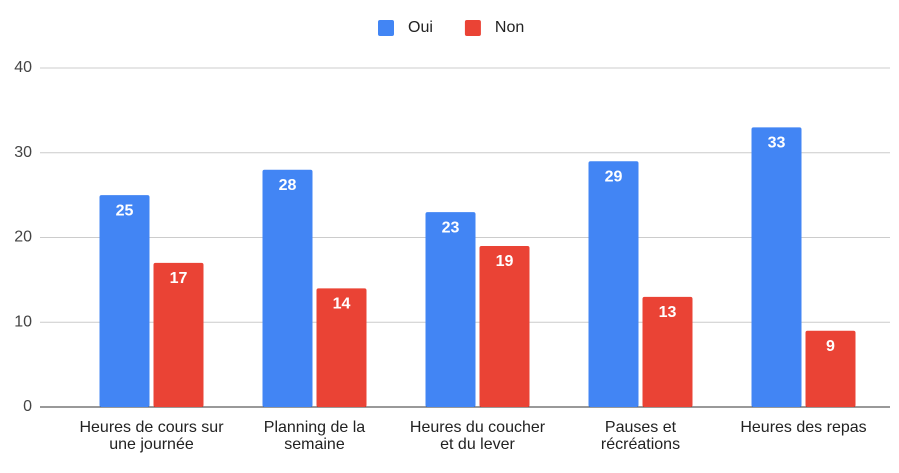  Describe the element at coordinates (777, 143) in the screenshot. I see `value-label: 33` at that location.